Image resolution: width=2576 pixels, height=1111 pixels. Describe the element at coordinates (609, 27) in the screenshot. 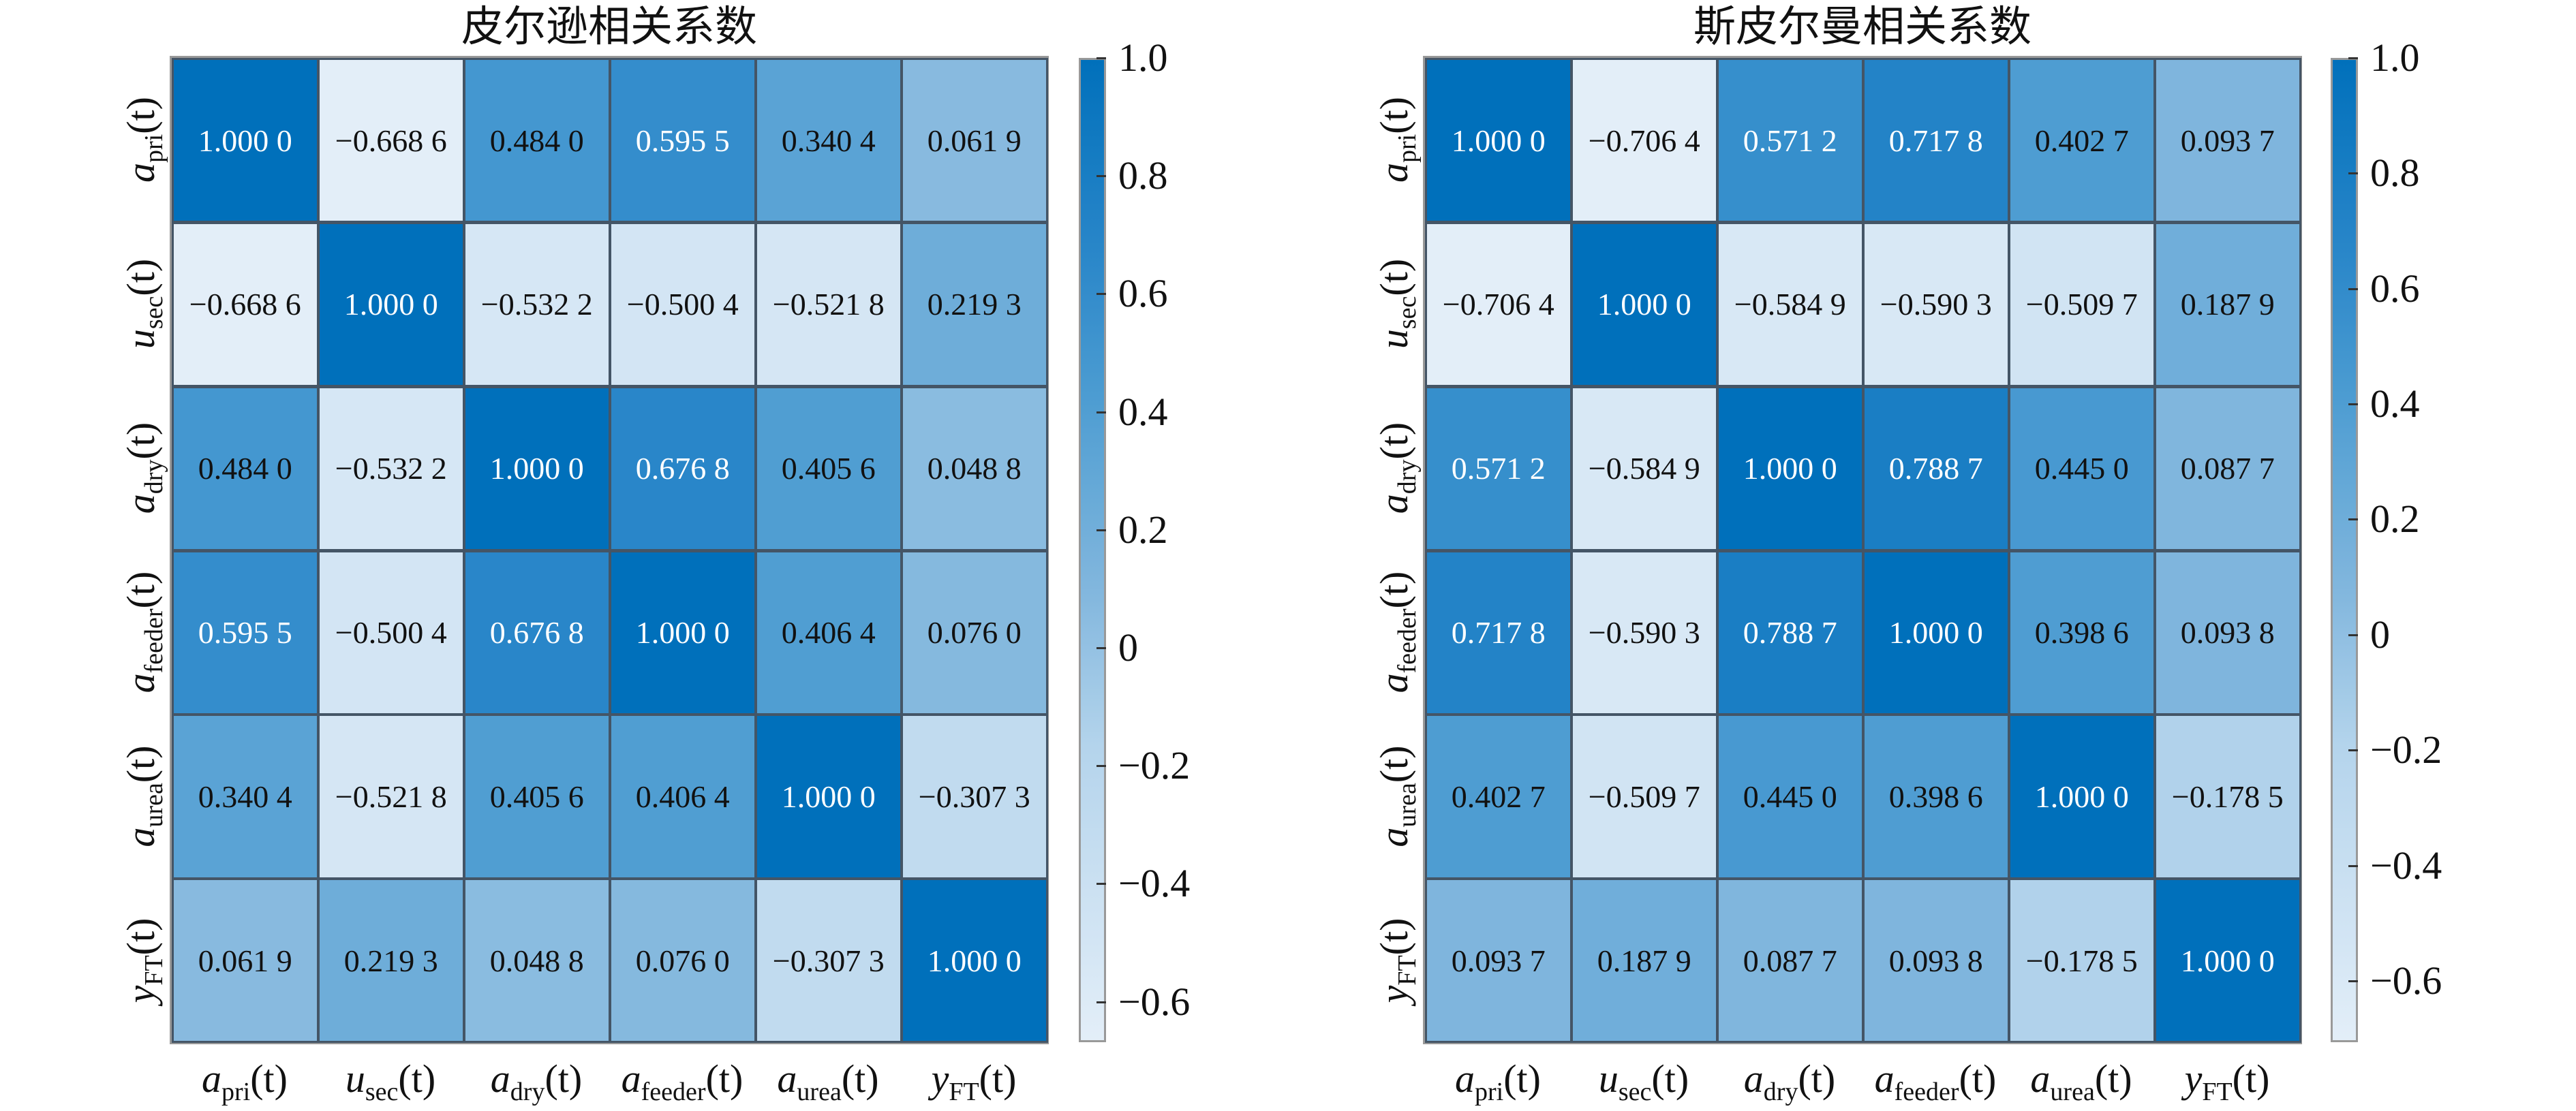

I see `chart-title: 皮尔逊相关系数` at that location.